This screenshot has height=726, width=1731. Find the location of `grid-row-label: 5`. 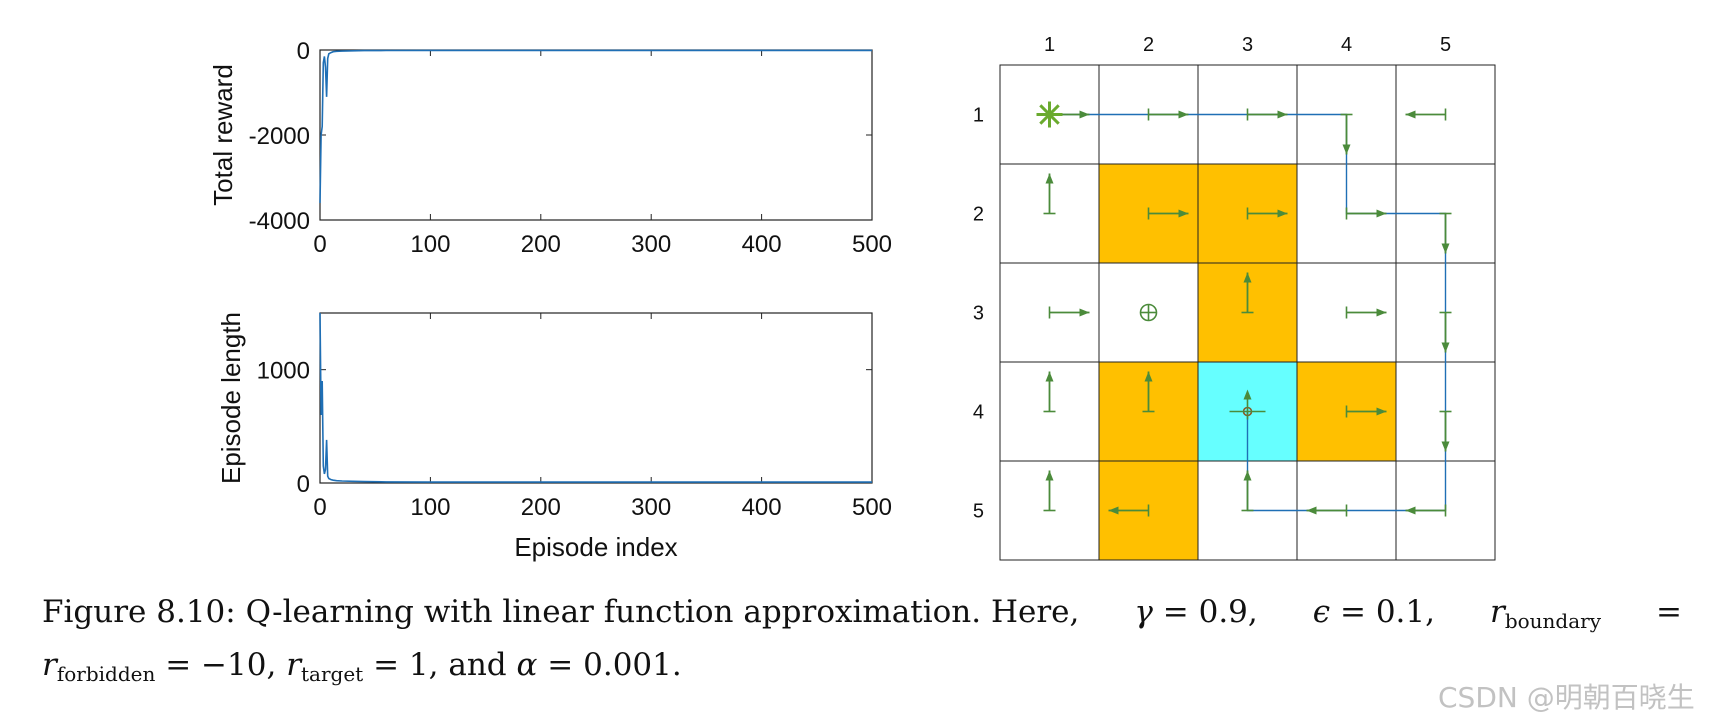

grid-row-label: 5 is located at coordinates (978, 512).